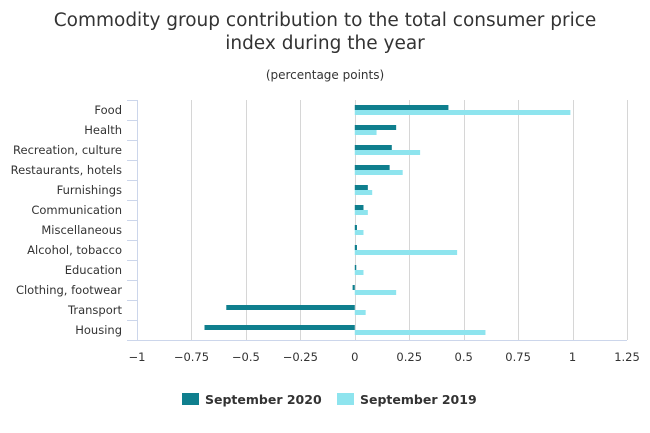 This screenshot has height=433, width=650. I want to click on legend: September 2020 September 2019, so click(329, 399).